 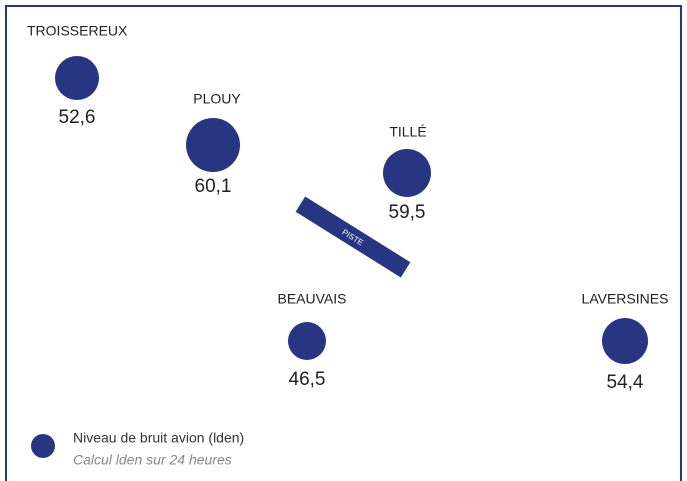 What do you see at coordinates (152, 460) in the screenshot?
I see `legend-subtitle: Calcul lden sur 24 heures` at bounding box center [152, 460].